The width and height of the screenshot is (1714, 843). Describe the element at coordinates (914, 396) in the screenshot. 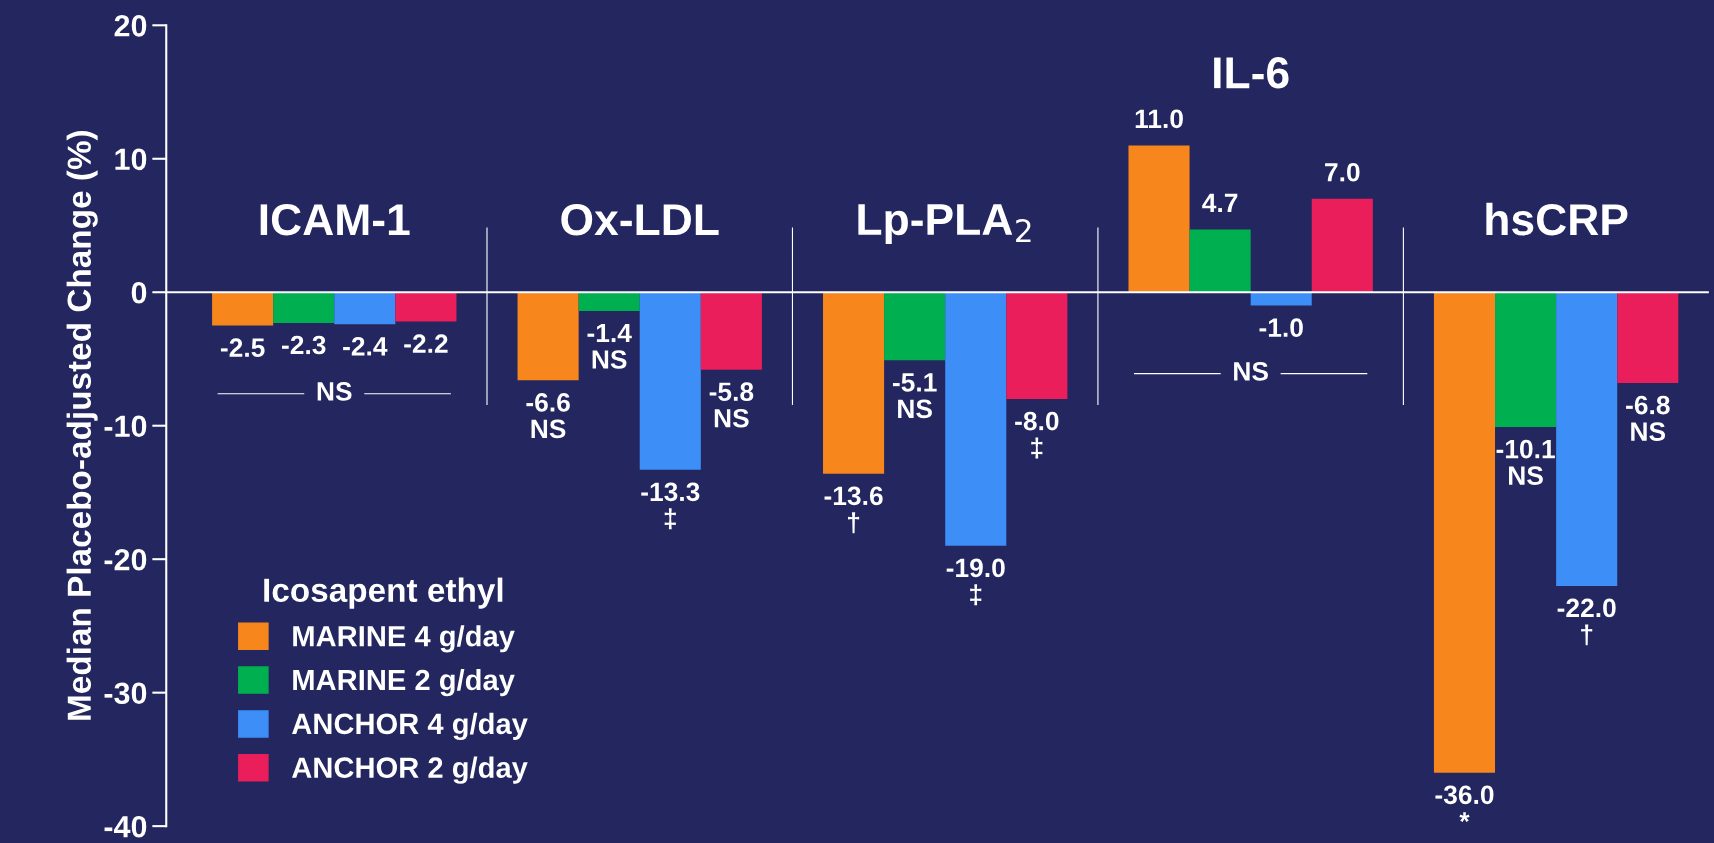

I see `data-label: -5.1 NS` at that location.